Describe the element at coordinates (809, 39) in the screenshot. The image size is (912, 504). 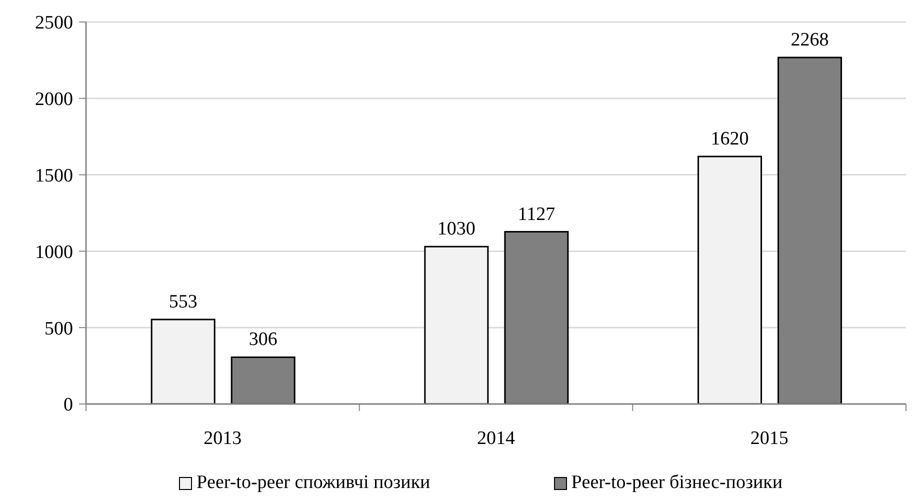
I see `data-label: 2268` at that location.